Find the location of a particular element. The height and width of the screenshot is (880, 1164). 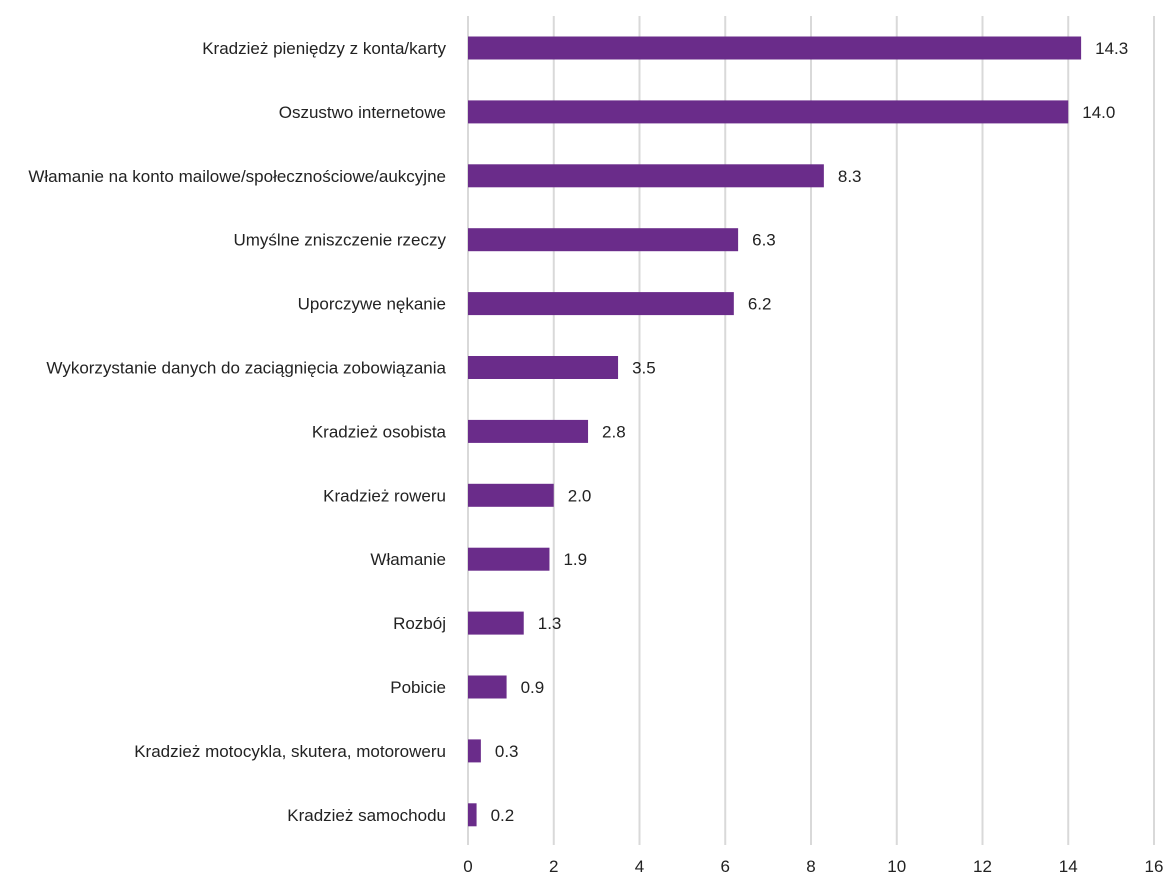

category-label: Kradzież motocykla, skutera, motoroweru is located at coordinates (290, 751).